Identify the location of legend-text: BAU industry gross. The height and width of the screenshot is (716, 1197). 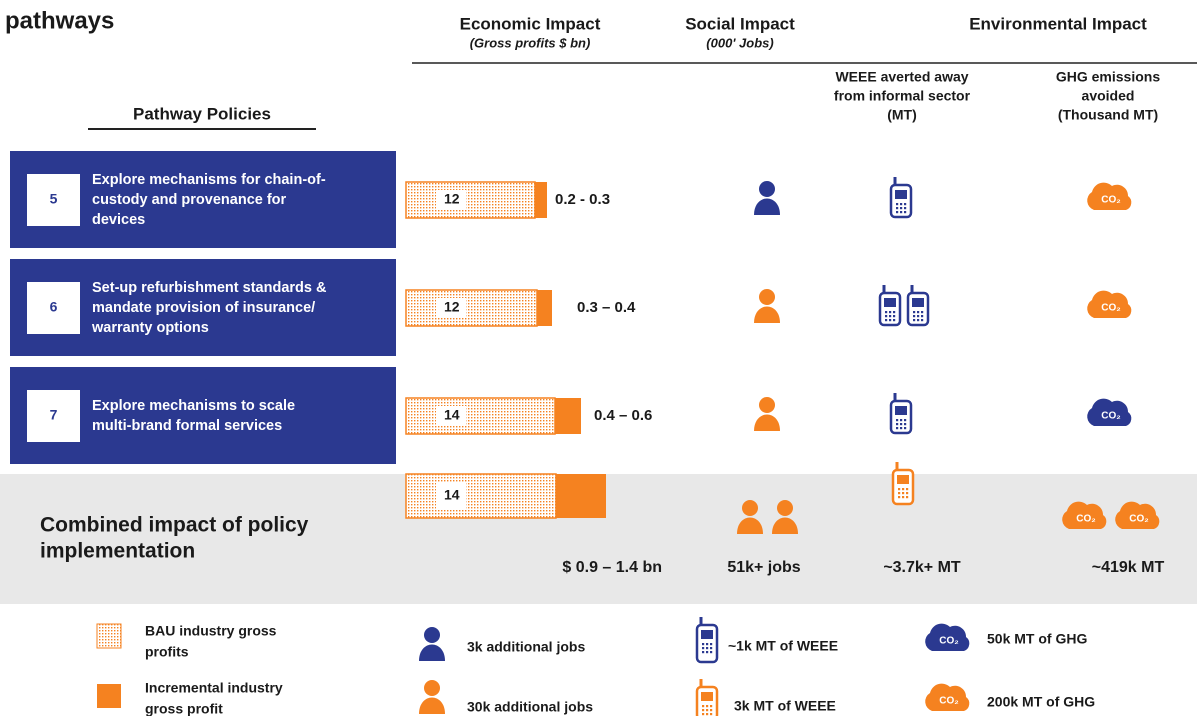
(211, 631).